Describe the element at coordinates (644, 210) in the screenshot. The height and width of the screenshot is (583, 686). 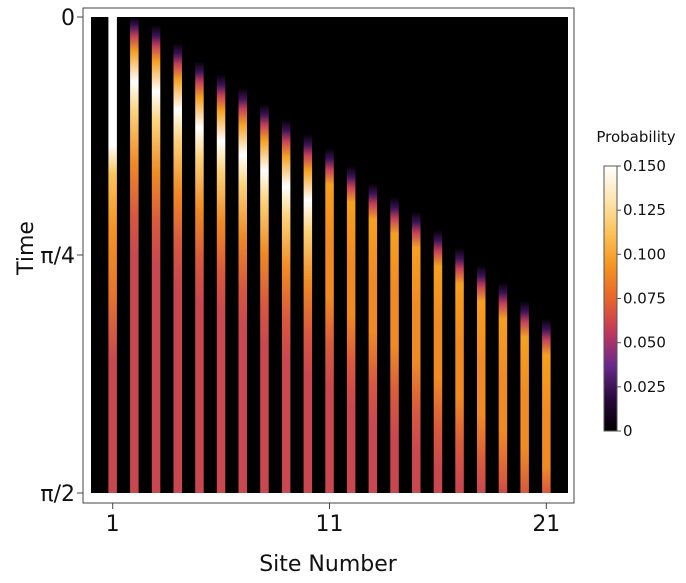
I see `colorbar-tick-label: 0.125` at that location.